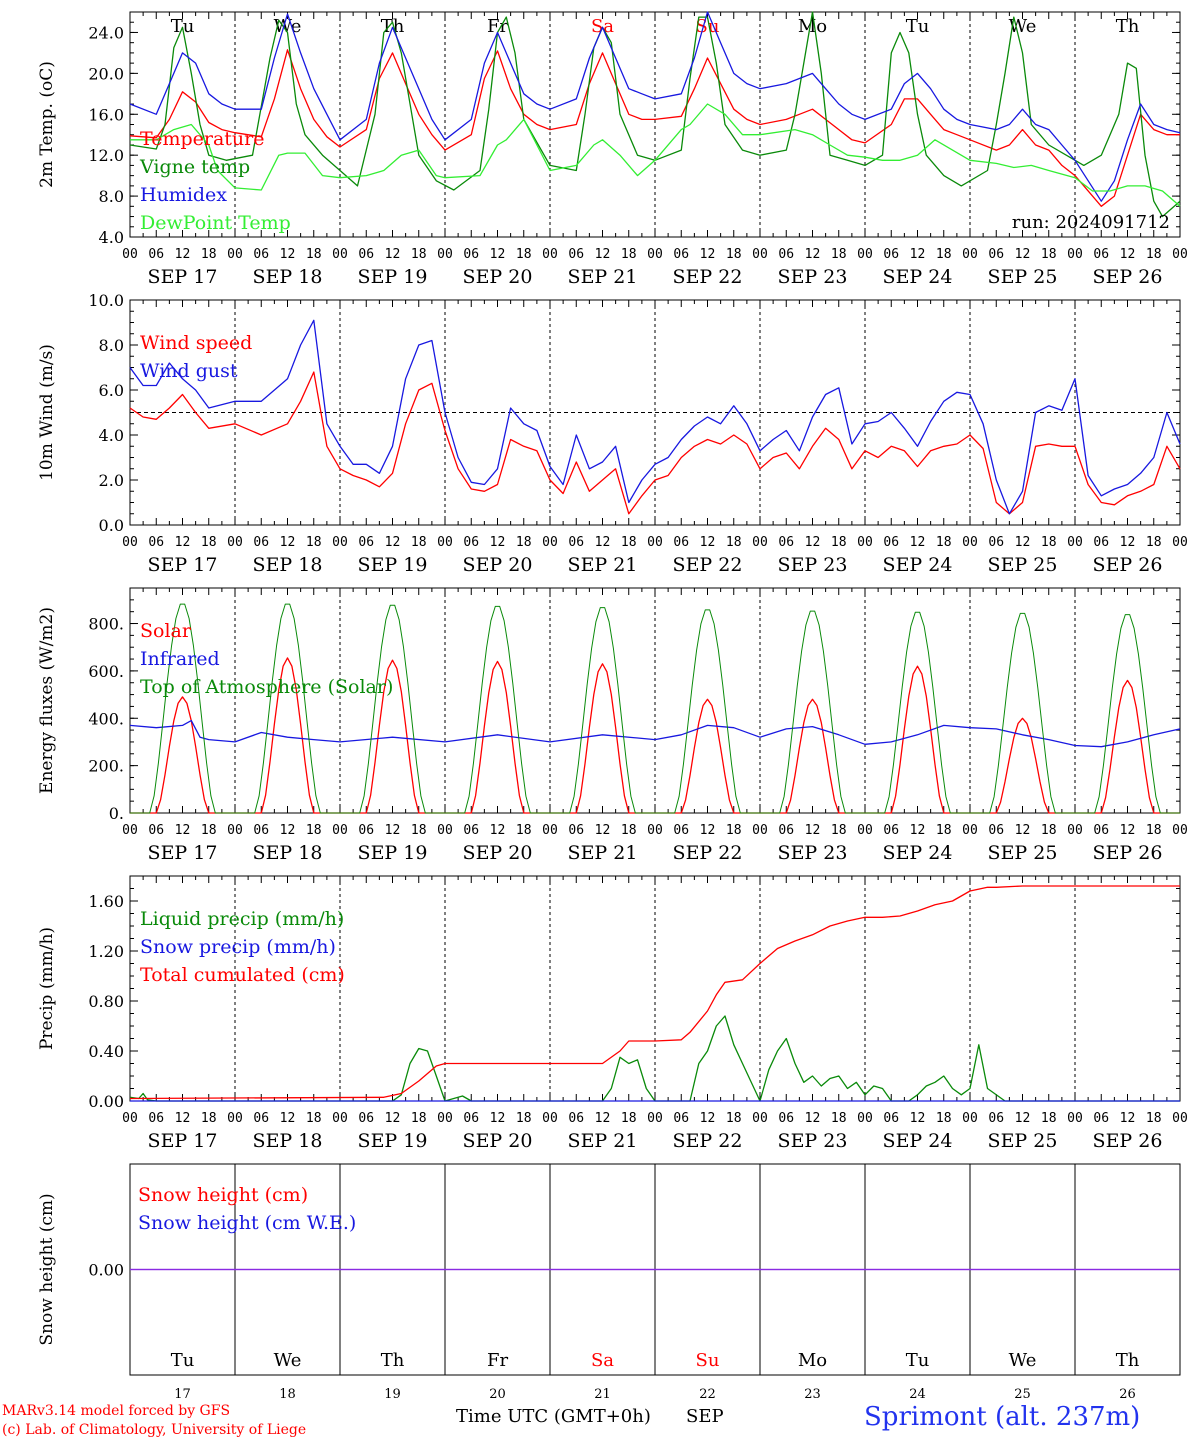 The width and height of the screenshot is (1194, 1440). Describe the element at coordinates (288, 1141) in the screenshot. I see `x-date-label: SEP 18` at that location.